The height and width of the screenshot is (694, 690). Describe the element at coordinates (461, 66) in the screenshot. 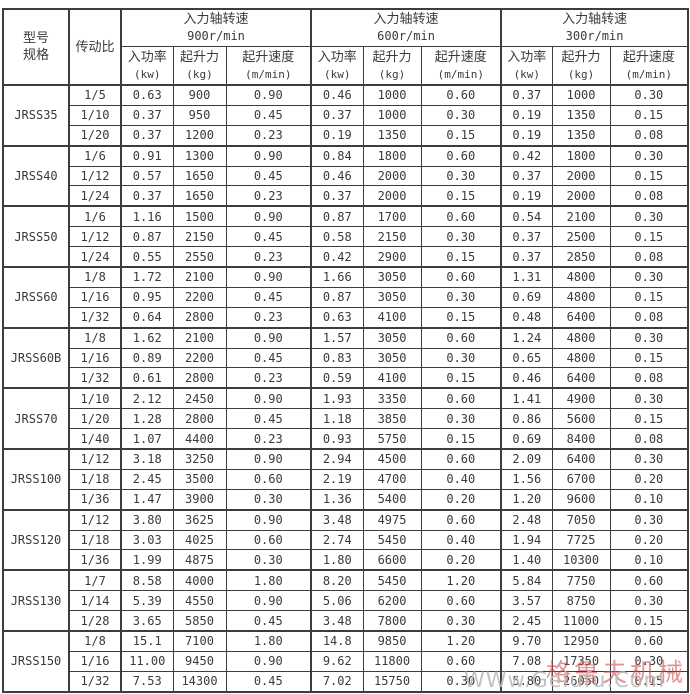

I see `subheader-speed-600: 起升速度 (m/min)` at that location.